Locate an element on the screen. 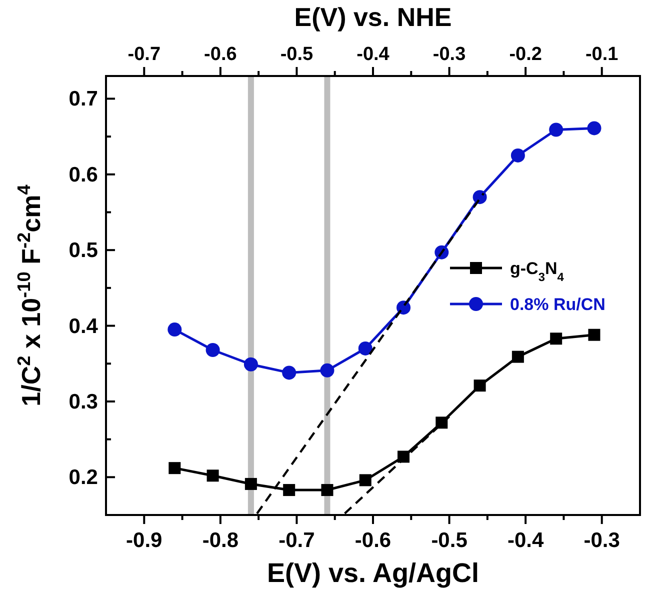 The width and height of the screenshot is (649, 592). y-tick-label: 0.7 is located at coordinates (83, 99).